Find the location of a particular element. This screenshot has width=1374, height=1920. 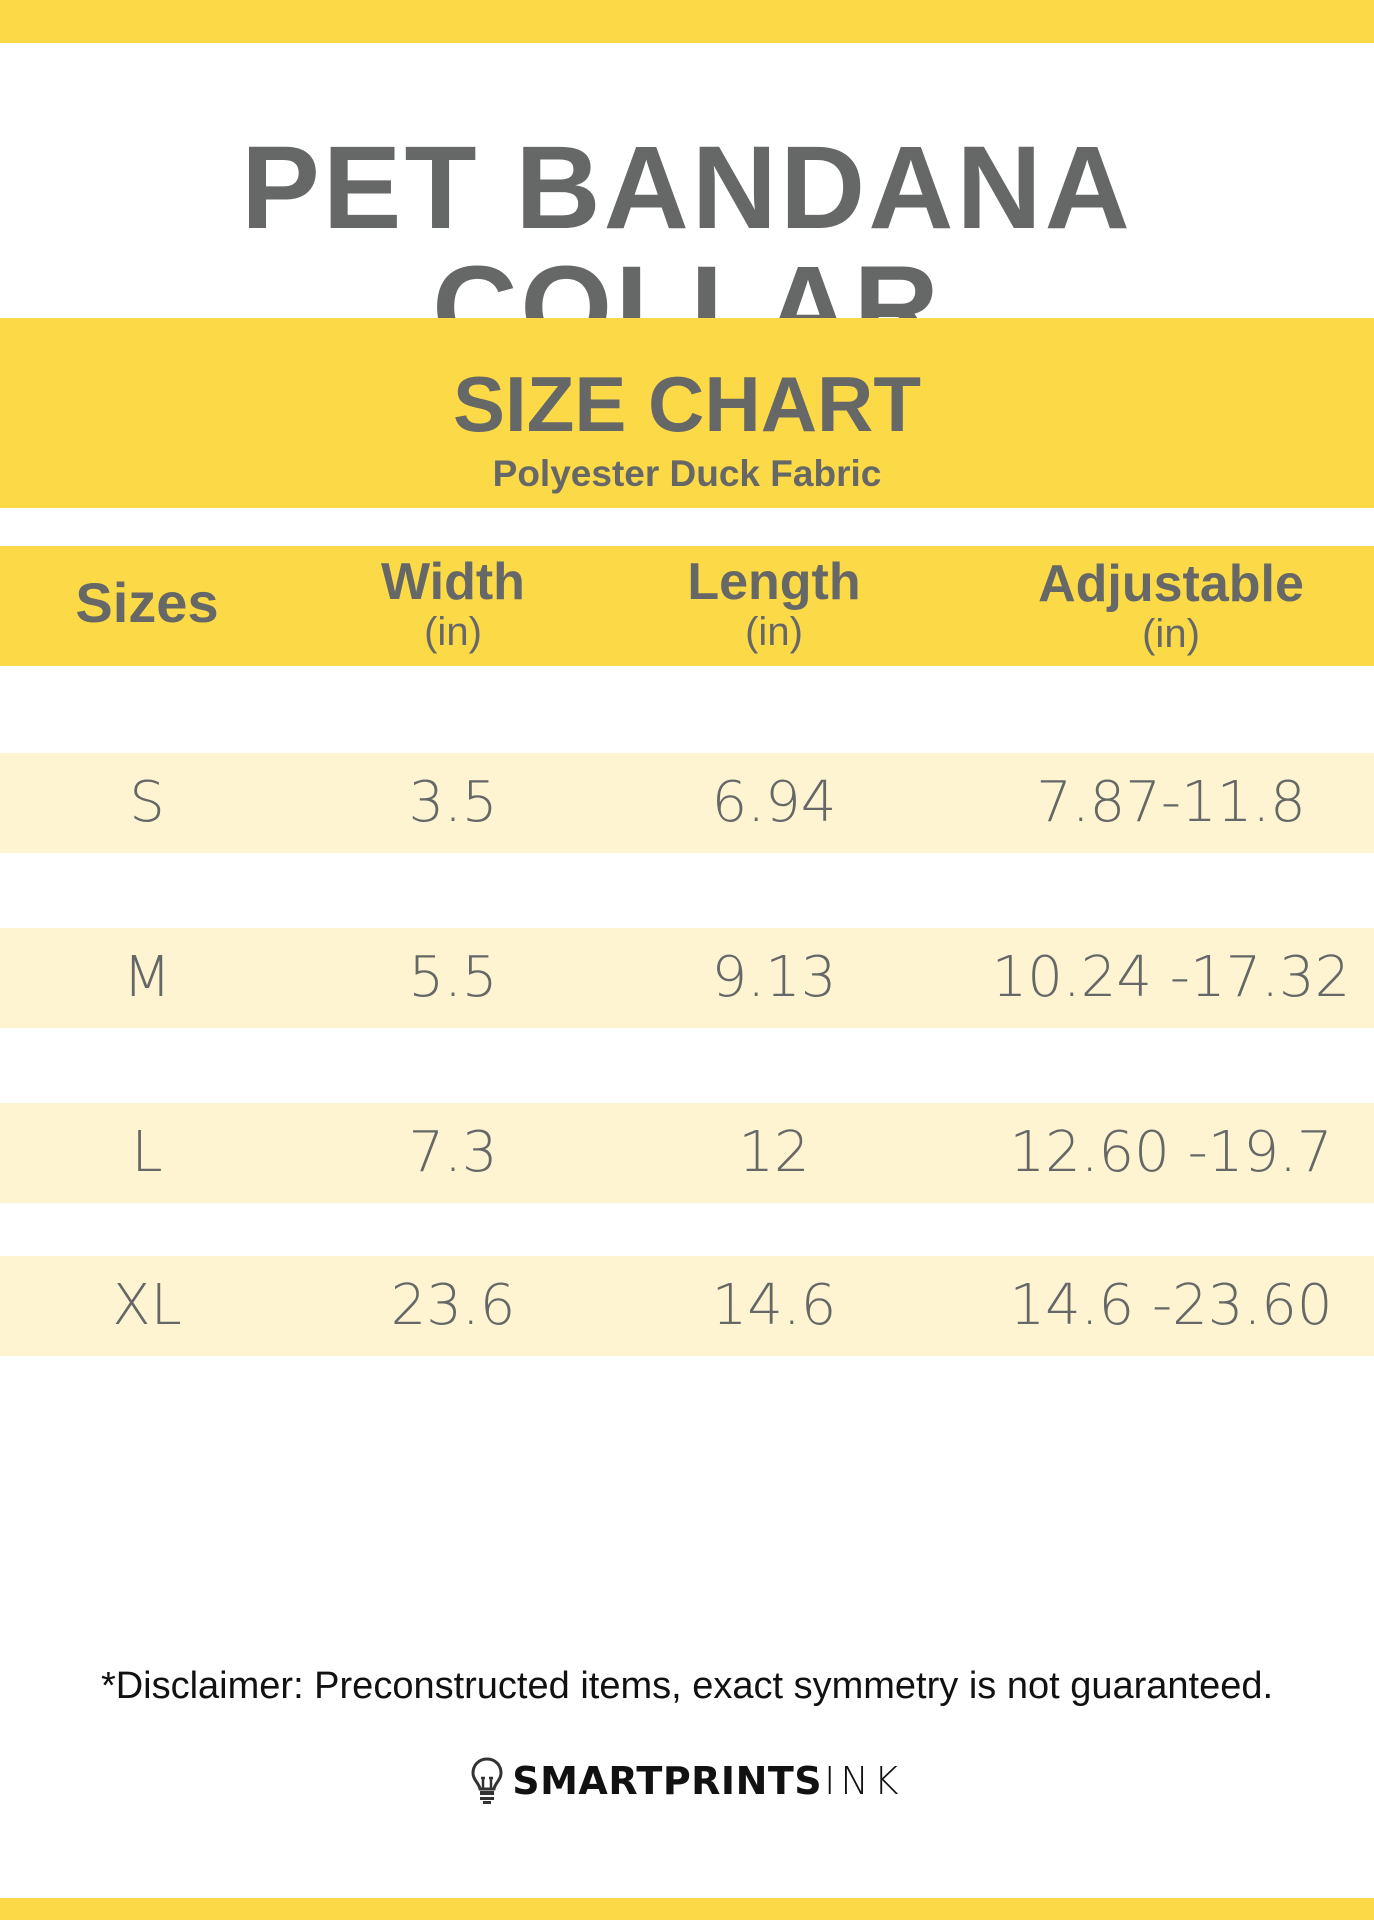

page-title: PET BANDANA COLLAR is located at coordinates (687, 248).